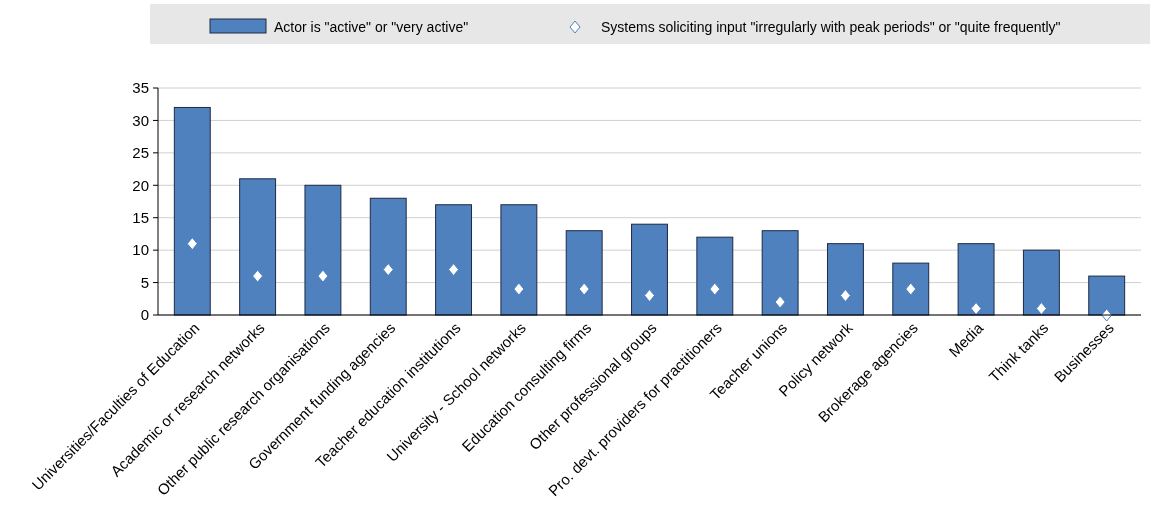  What do you see at coordinates (140, 153) in the screenshot?
I see `y-tick-label: 25` at bounding box center [140, 153].